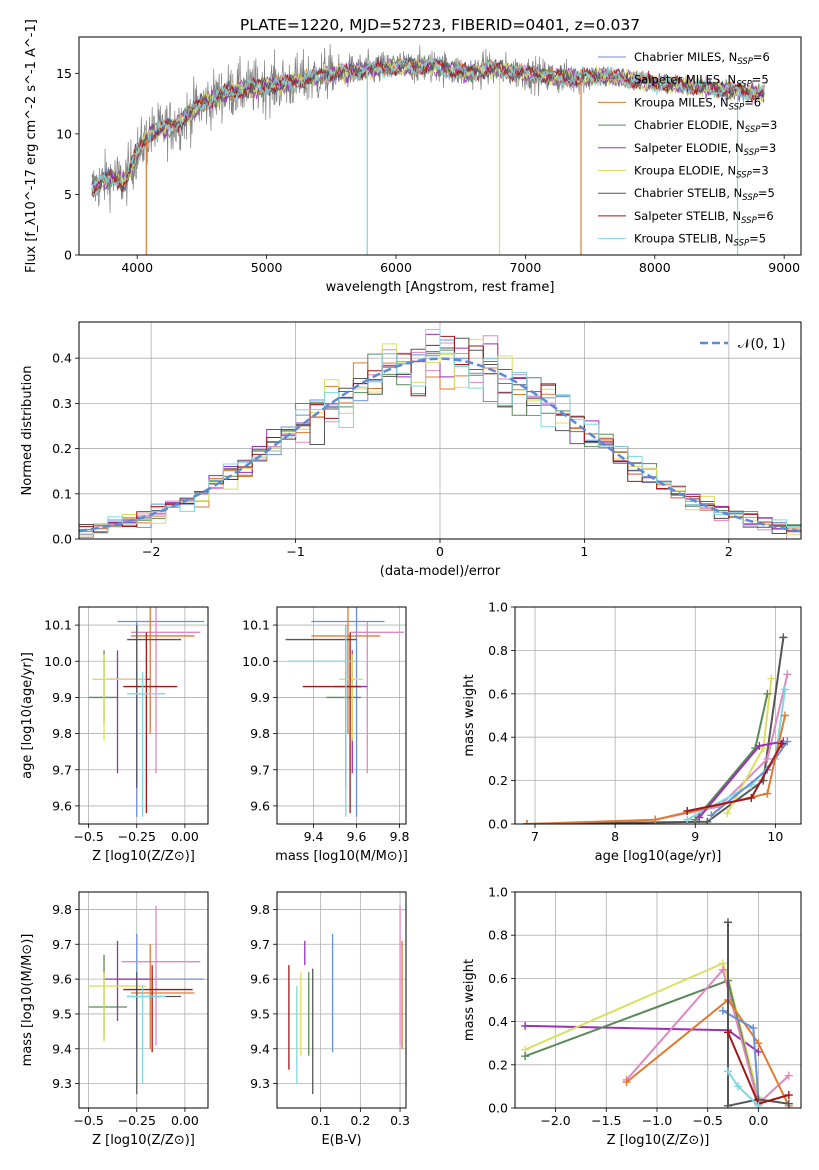 This screenshot has height=1170, width=819. What do you see at coordinates (341, 856) in the screenshot?
I see `x-axis-label: mass [log10(M/M⊙)]` at bounding box center [341, 856].